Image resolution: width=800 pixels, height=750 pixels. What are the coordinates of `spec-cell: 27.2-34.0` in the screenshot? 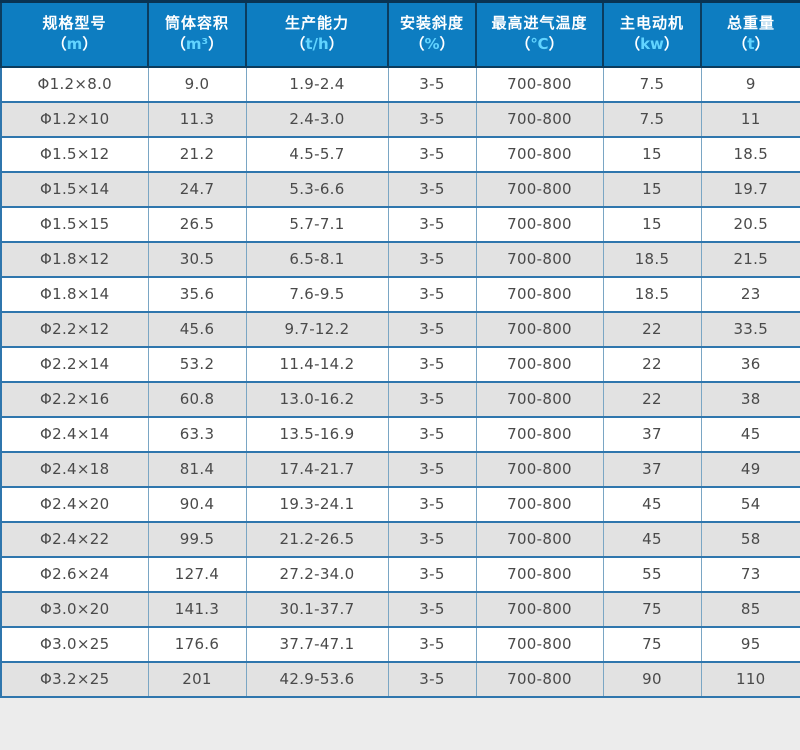 It's located at (317, 574).